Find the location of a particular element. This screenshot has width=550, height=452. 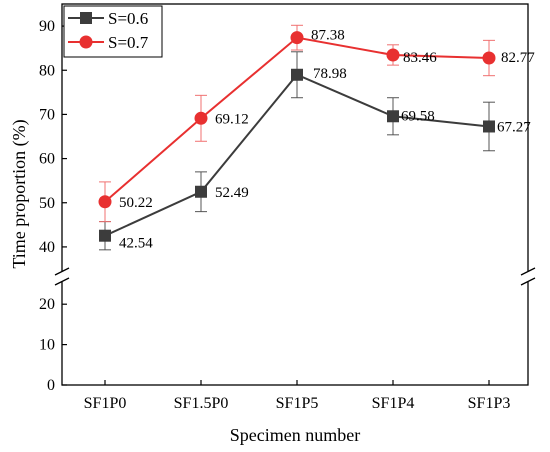

y-tick-label: 0 is located at coordinates (51, 385).